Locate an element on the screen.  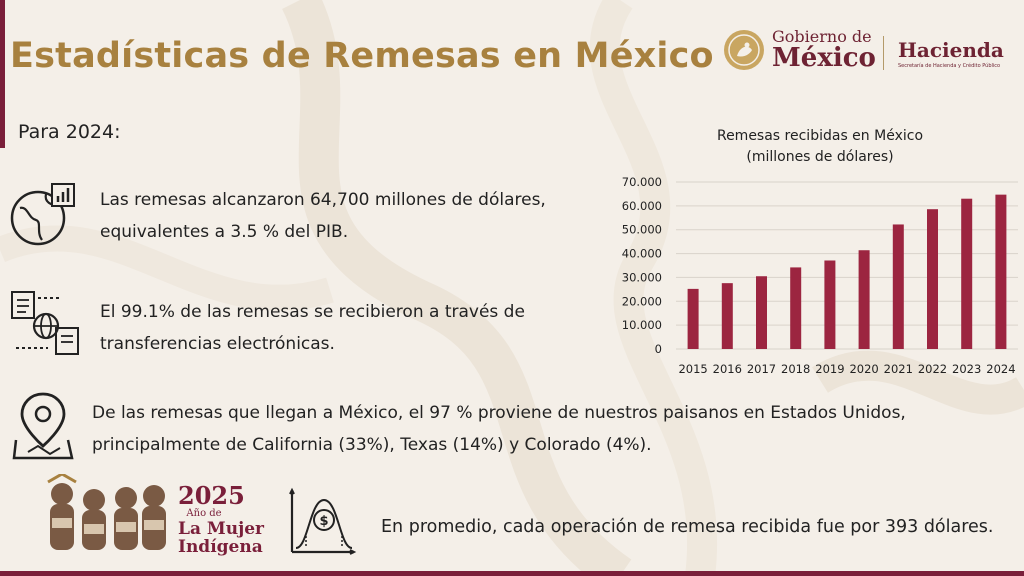
x-tick-label: 2019 is located at coordinates (829, 369).